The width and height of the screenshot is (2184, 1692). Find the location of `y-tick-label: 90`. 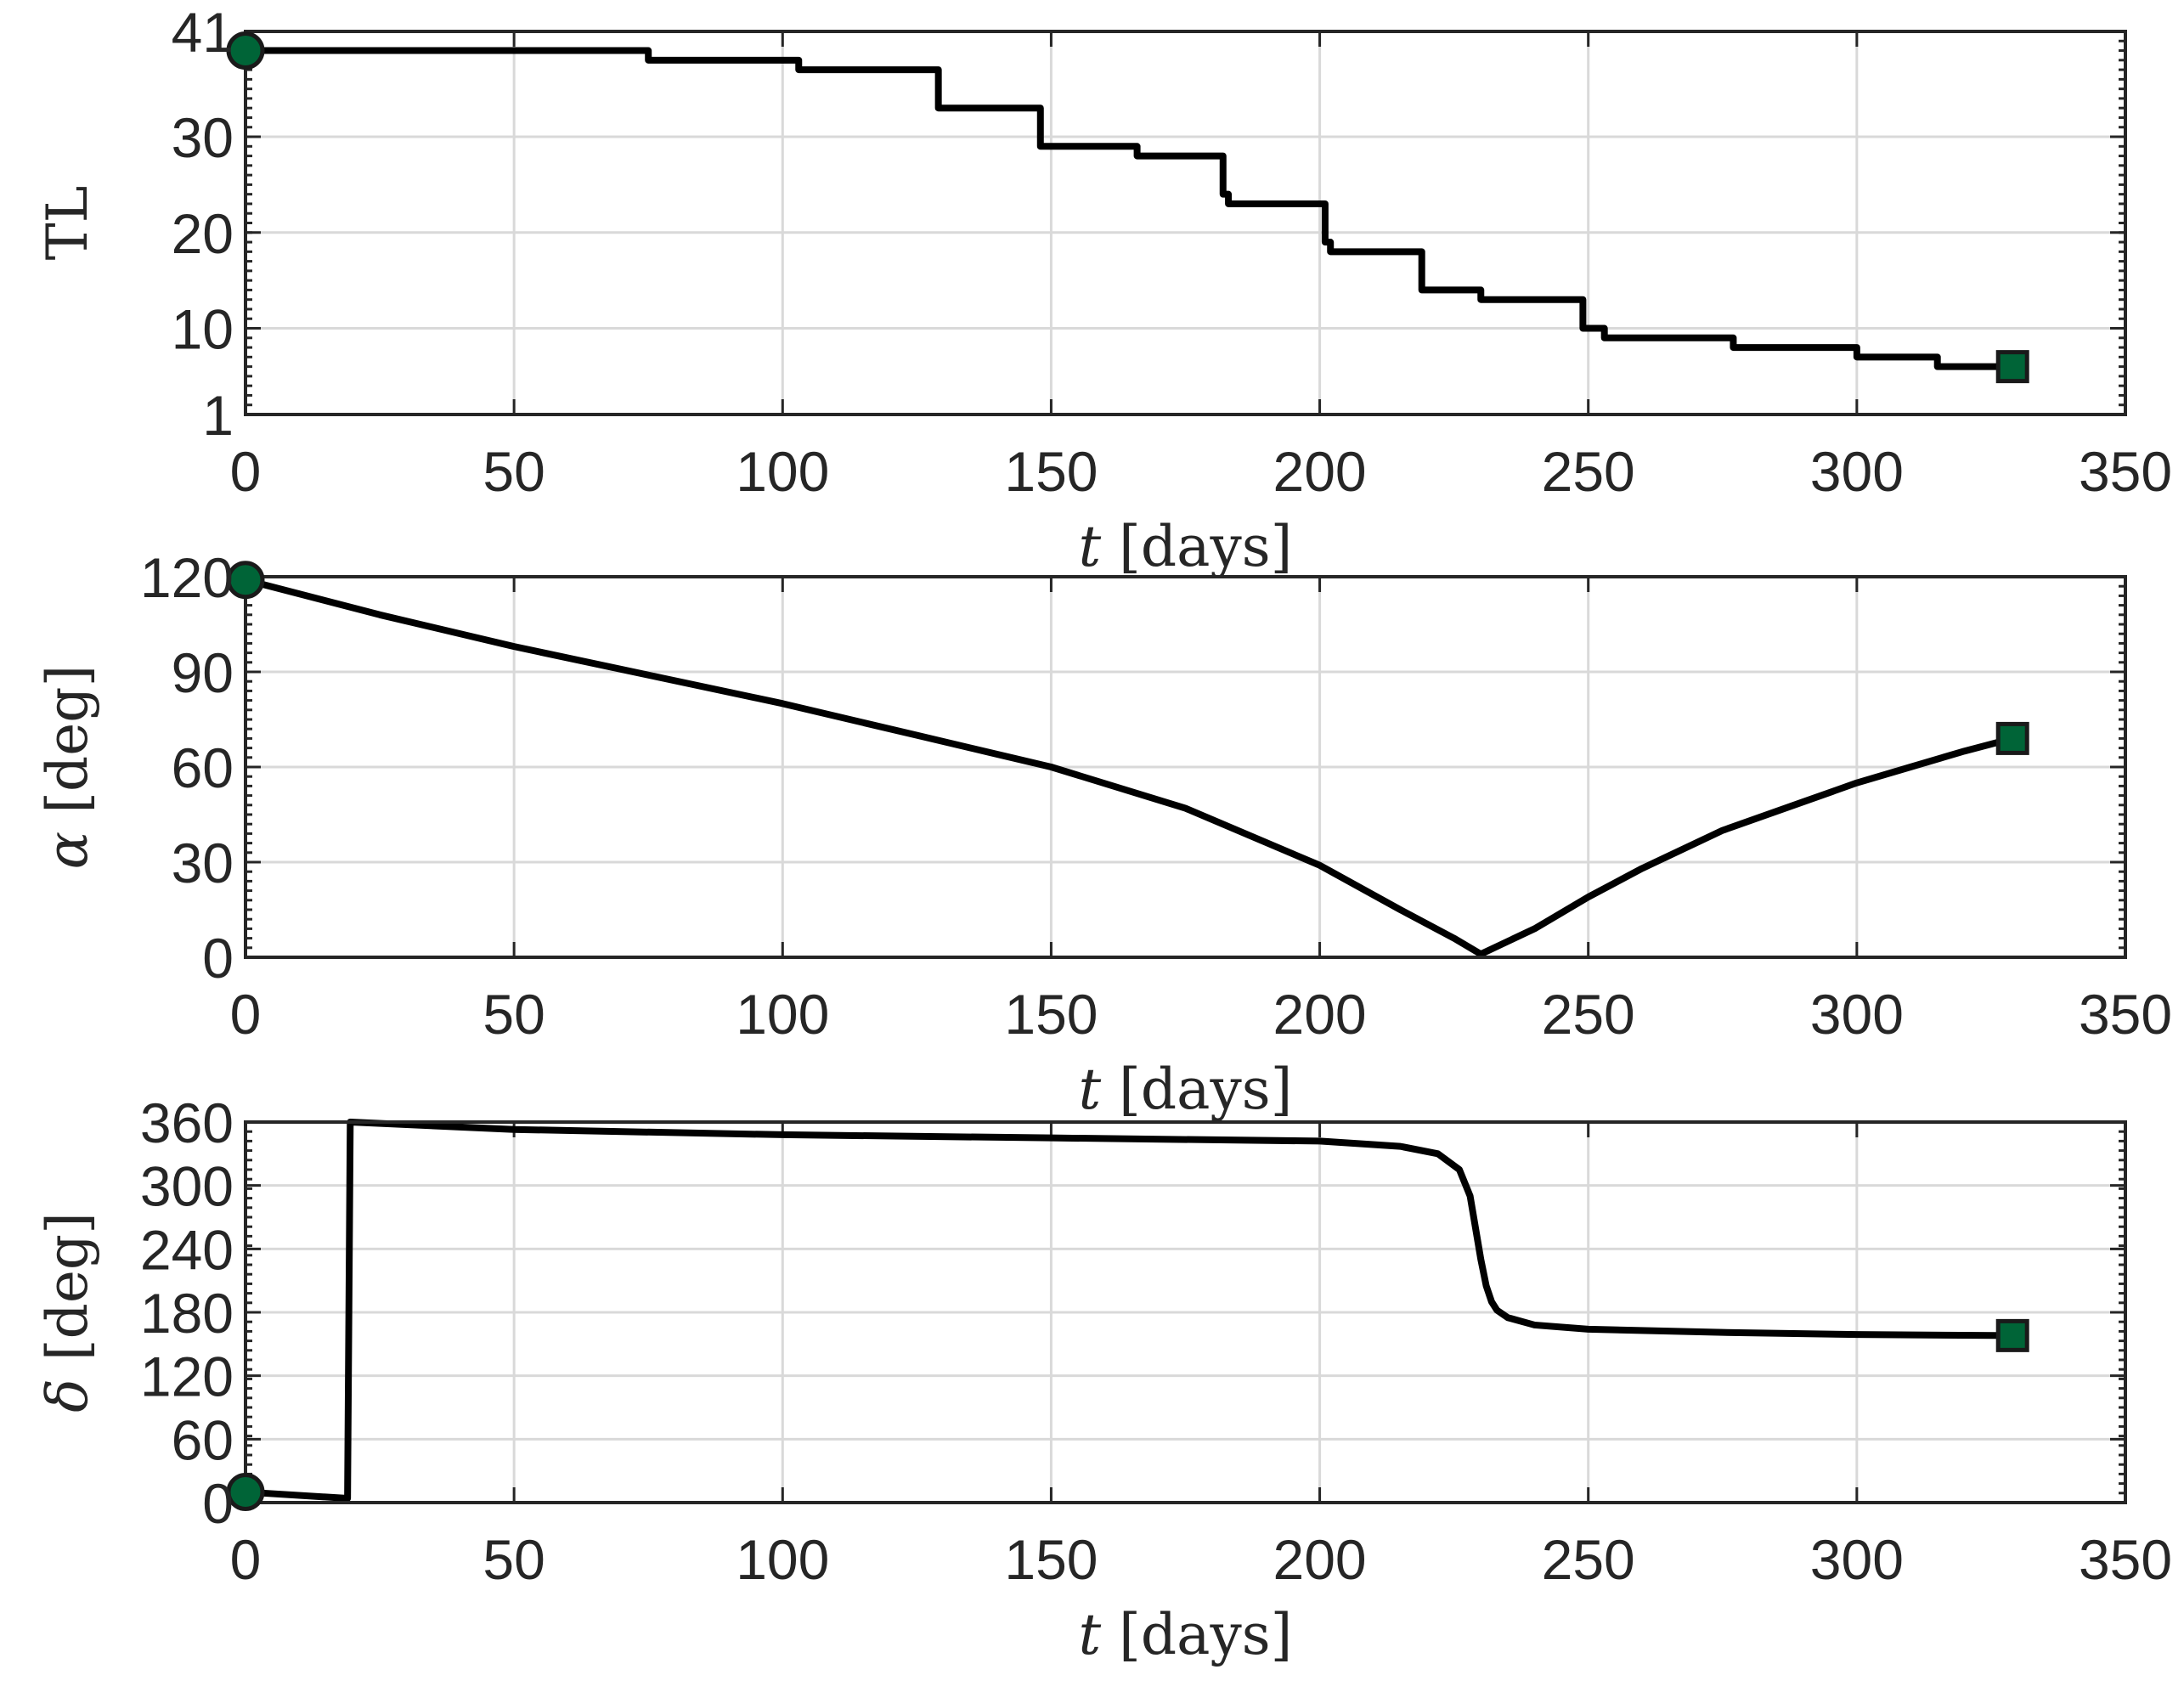

y-tick-label: 90 is located at coordinates (203, 672).